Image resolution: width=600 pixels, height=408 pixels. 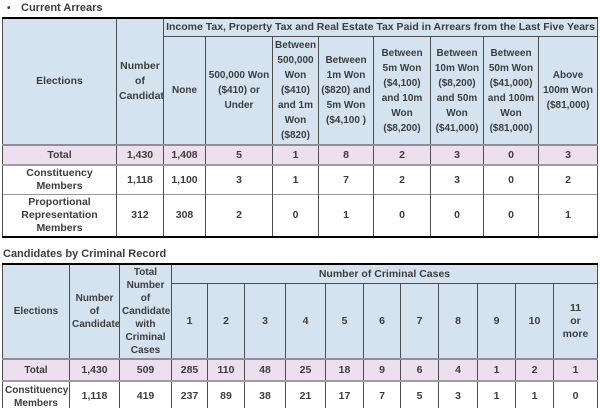 I want to click on section-title-criminal-record: Candidates by Criminal Record, so click(x=300, y=254).